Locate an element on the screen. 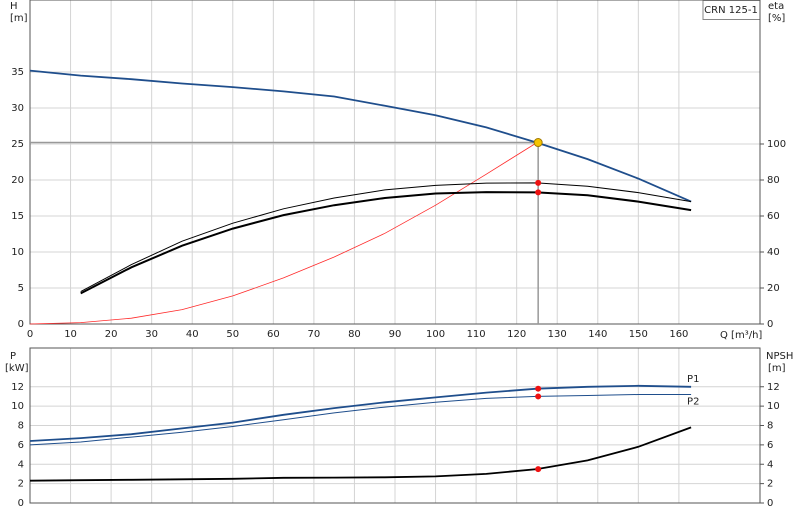 This screenshot has width=800, height=520. y-axis-label: P is located at coordinates (13, 356).